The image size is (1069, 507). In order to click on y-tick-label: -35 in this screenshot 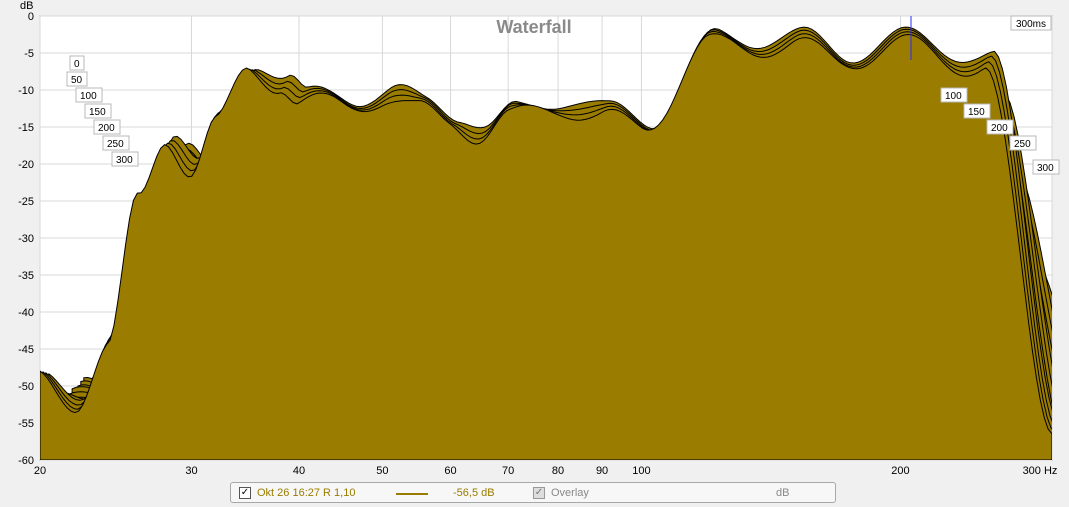, I will do `click(26, 276)`.